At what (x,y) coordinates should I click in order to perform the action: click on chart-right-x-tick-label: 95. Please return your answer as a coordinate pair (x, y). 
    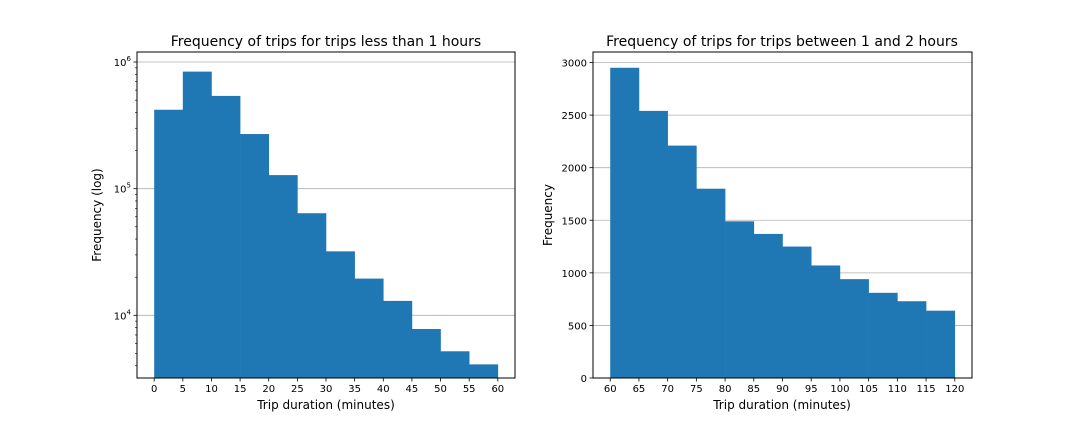
    Looking at the image, I should click on (811, 389).